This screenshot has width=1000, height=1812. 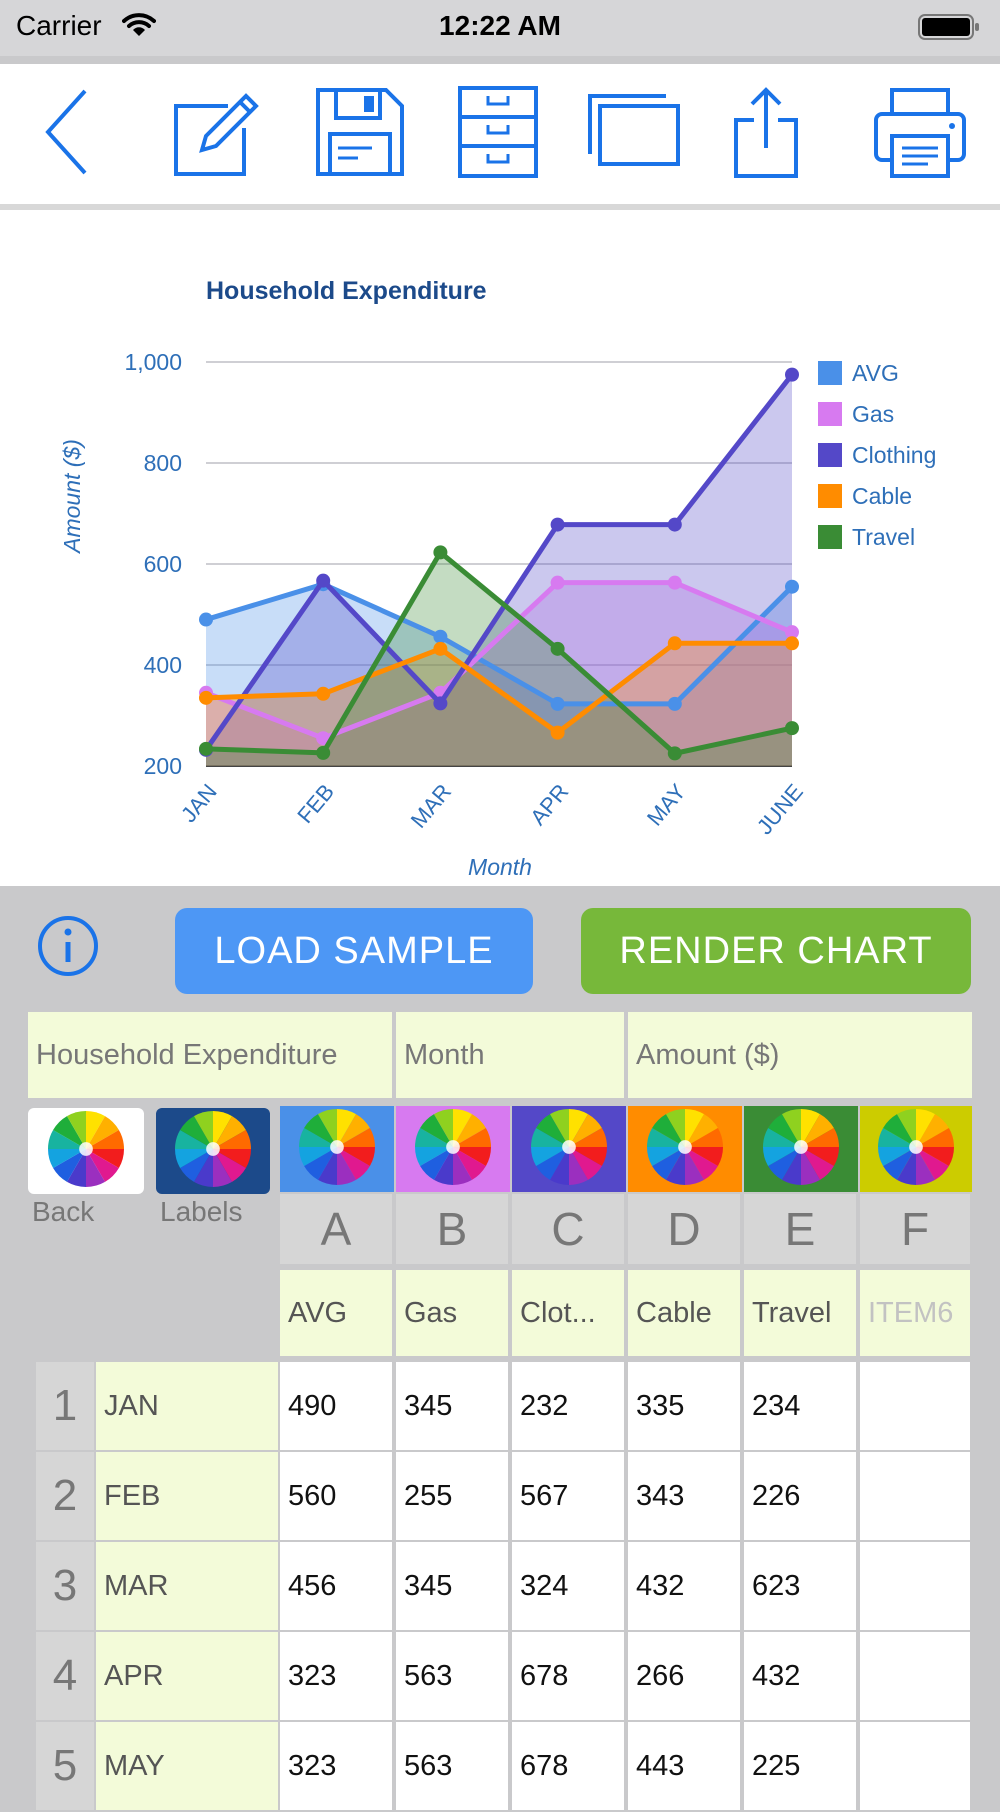 I want to click on column-name-cell: Gas, so click(x=453, y=1313).